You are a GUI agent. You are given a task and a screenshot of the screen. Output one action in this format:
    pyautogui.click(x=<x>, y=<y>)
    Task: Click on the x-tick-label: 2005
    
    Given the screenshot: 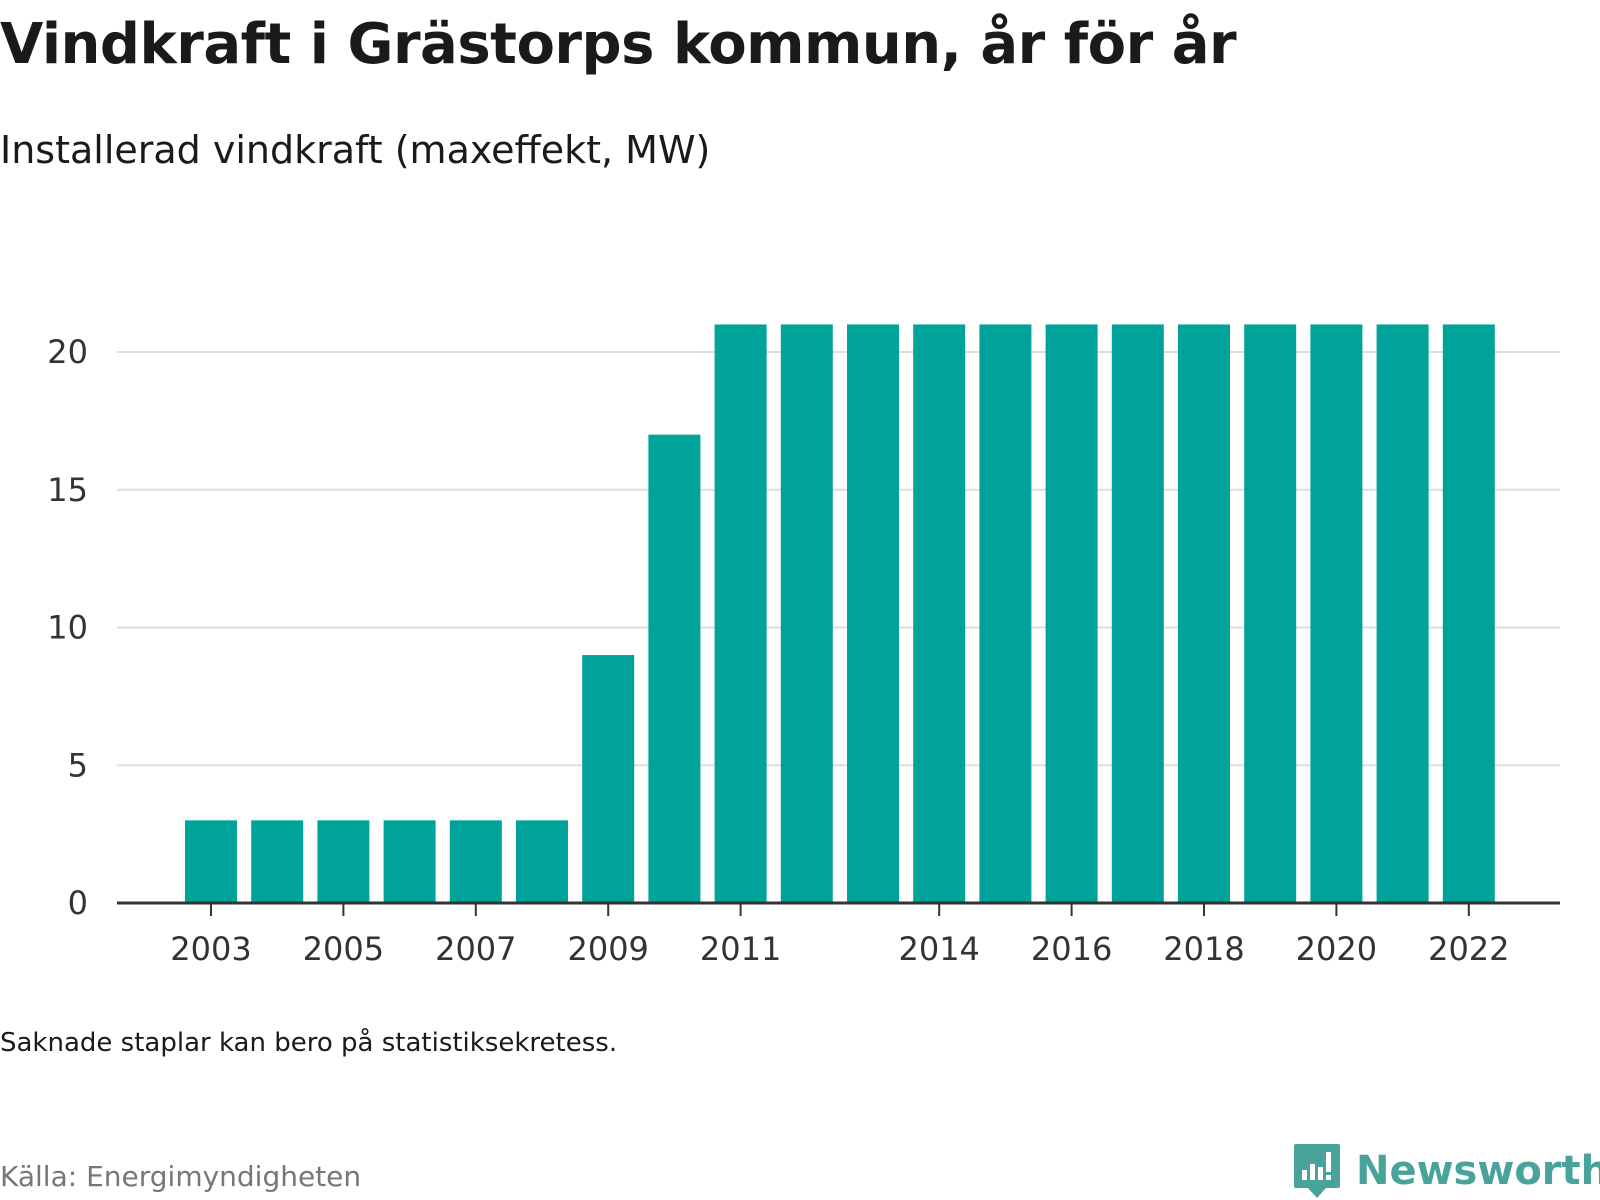 What is the action you would take?
    pyautogui.click(x=343, y=949)
    